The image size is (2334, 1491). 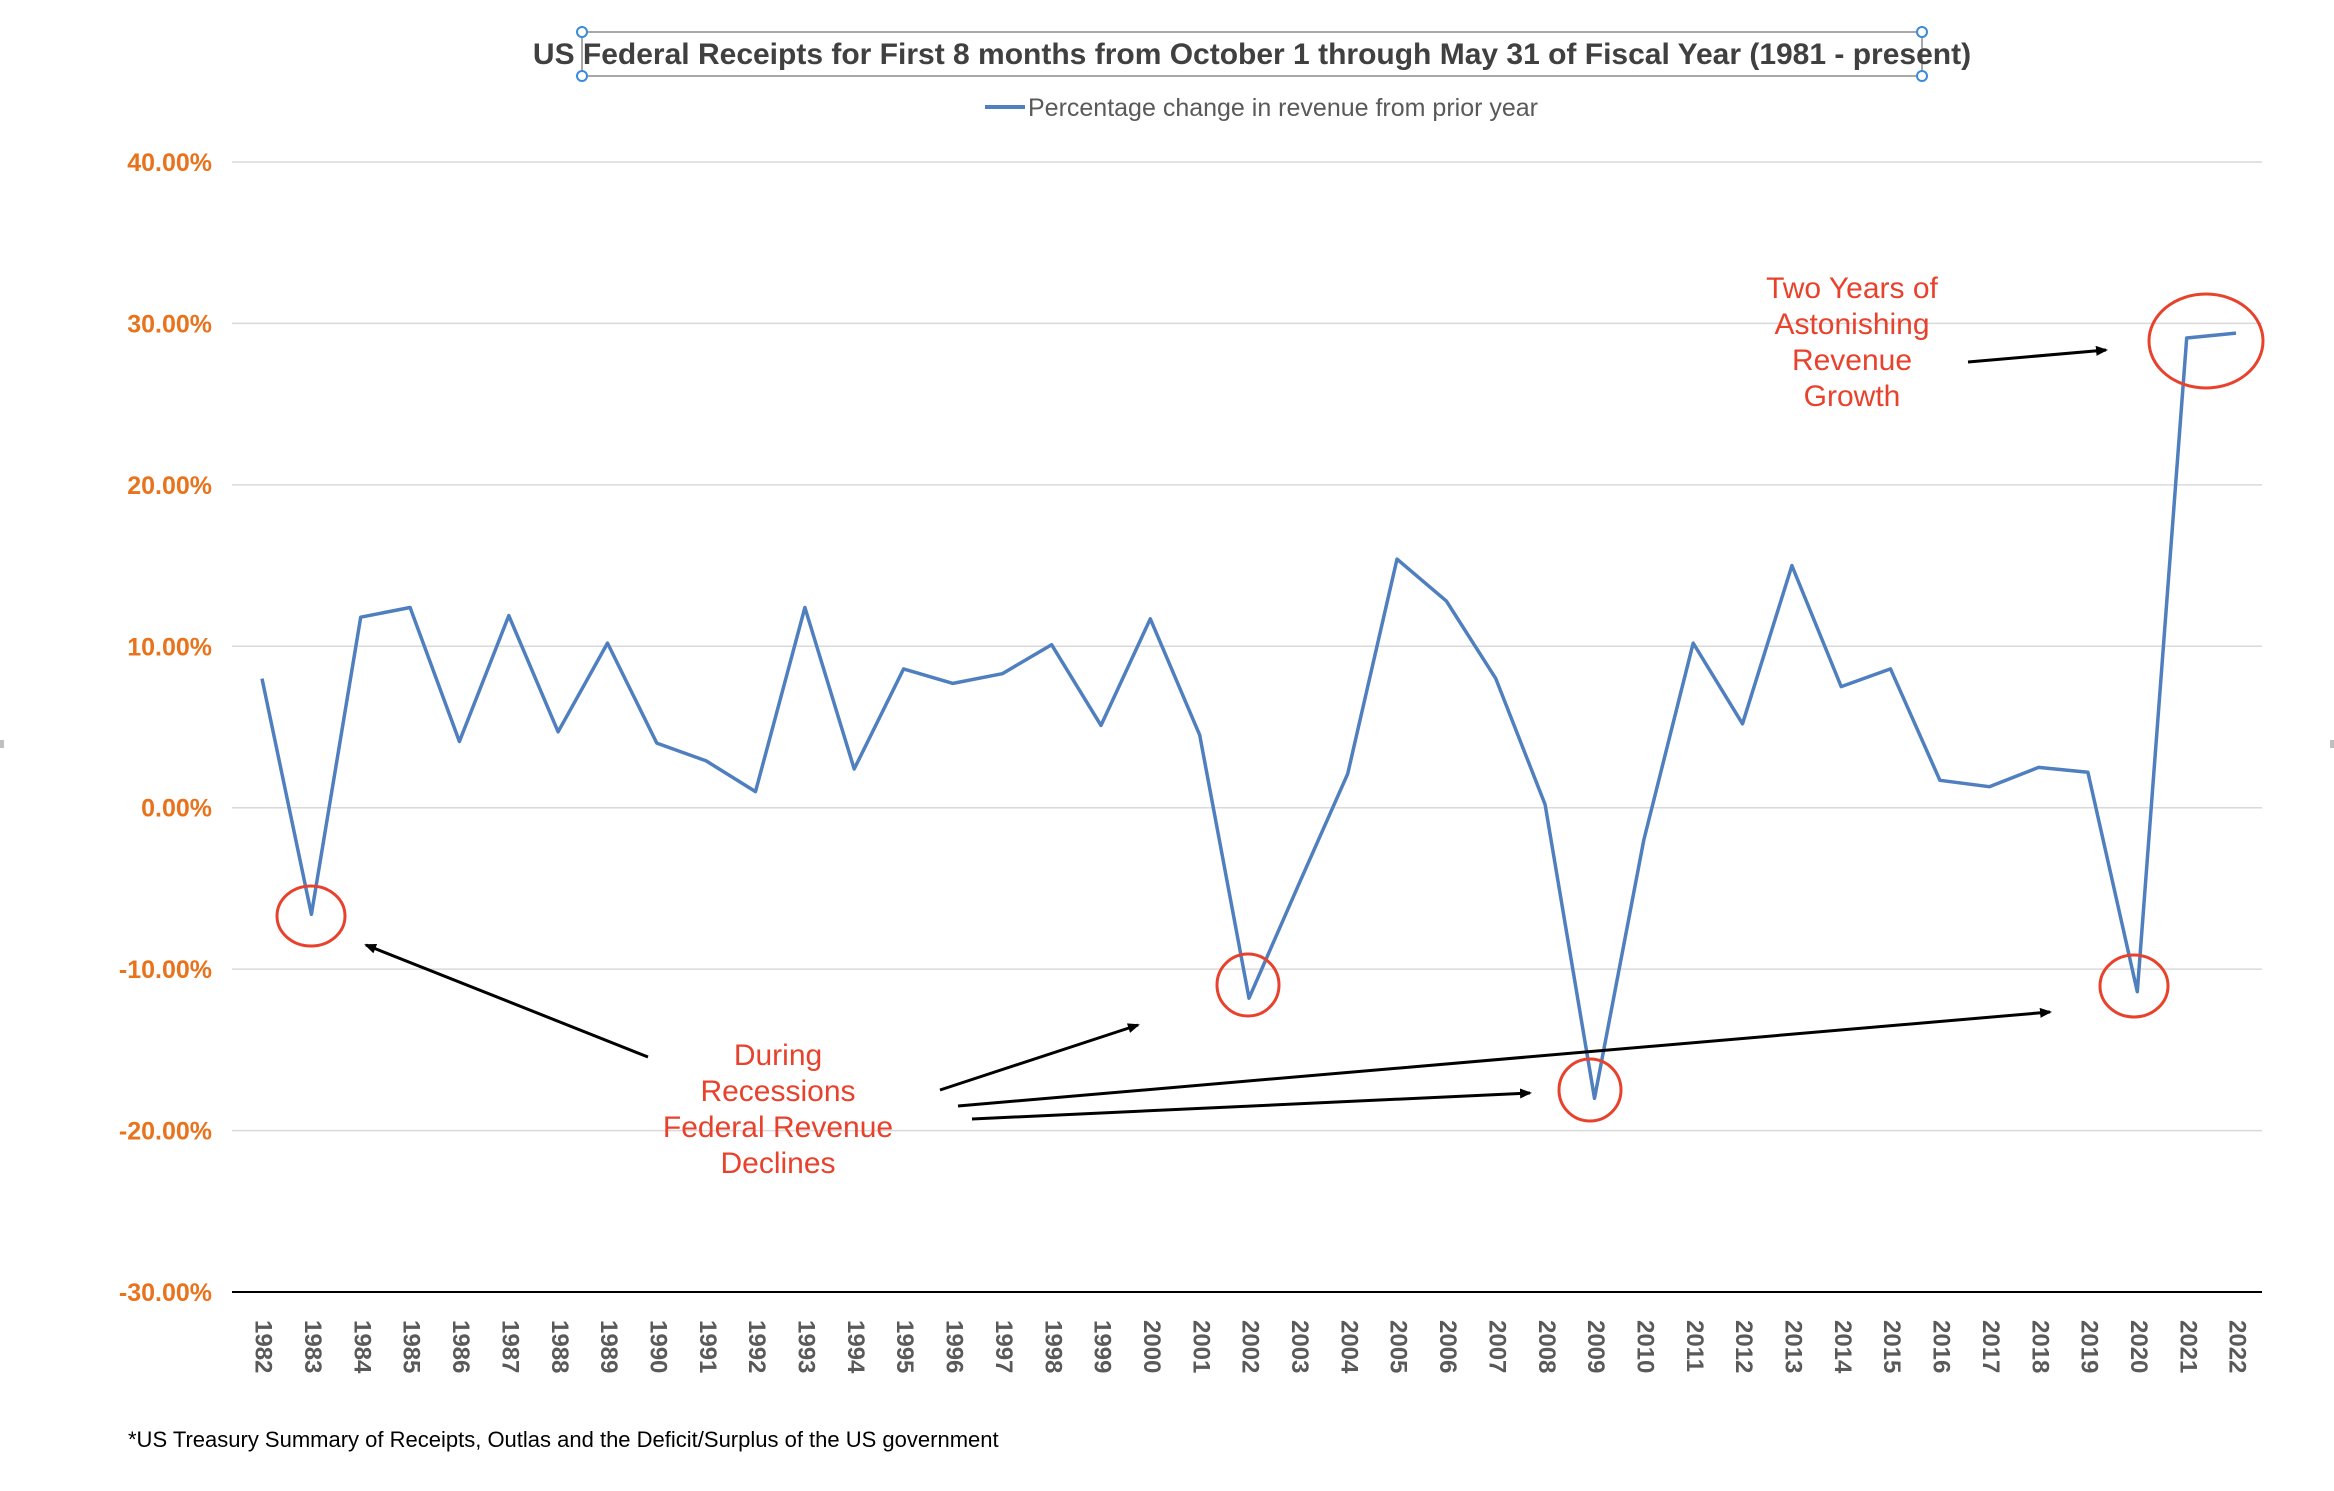 What do you see at coordinates (1003, 1346) in the screenshot?
I see `x-tick-label: 1997` at bounding box center [1003, 1346].